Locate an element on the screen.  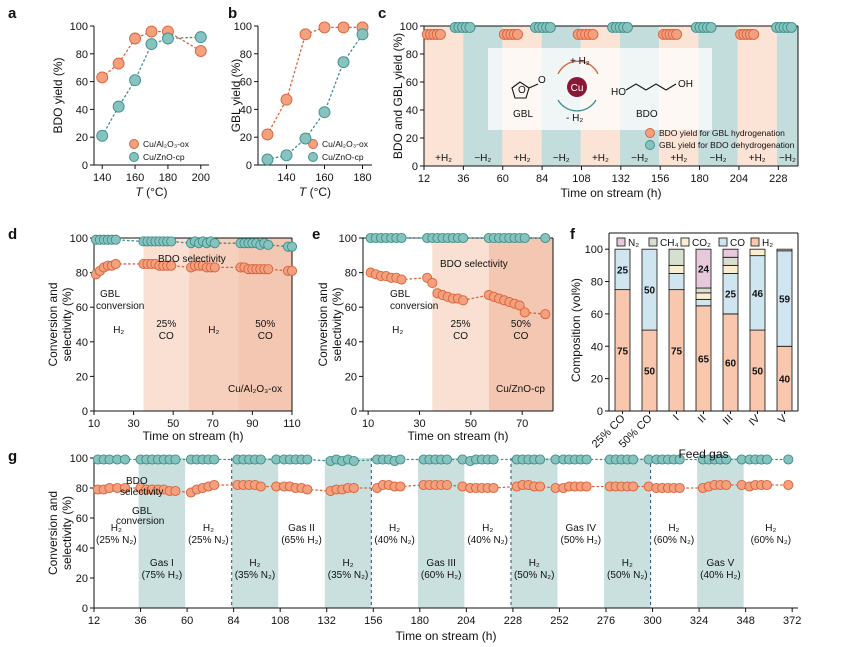
c-gbl-ring-oxygen: O is located at coordinates (522, 90).